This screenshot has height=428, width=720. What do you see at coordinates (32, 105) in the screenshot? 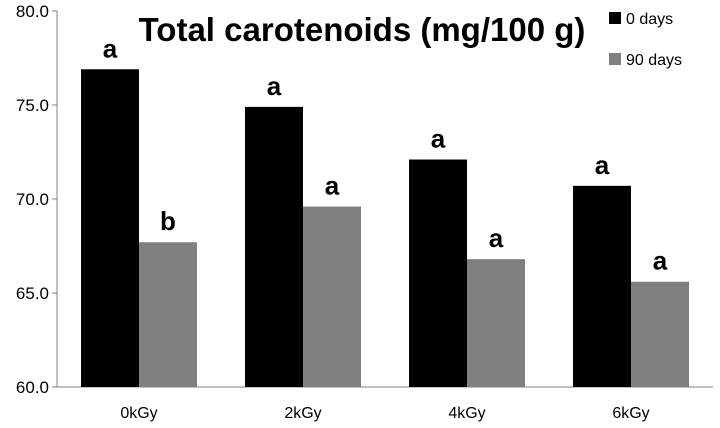
I see `y-tick-label: 75.0` at bounding box center [32, 105].